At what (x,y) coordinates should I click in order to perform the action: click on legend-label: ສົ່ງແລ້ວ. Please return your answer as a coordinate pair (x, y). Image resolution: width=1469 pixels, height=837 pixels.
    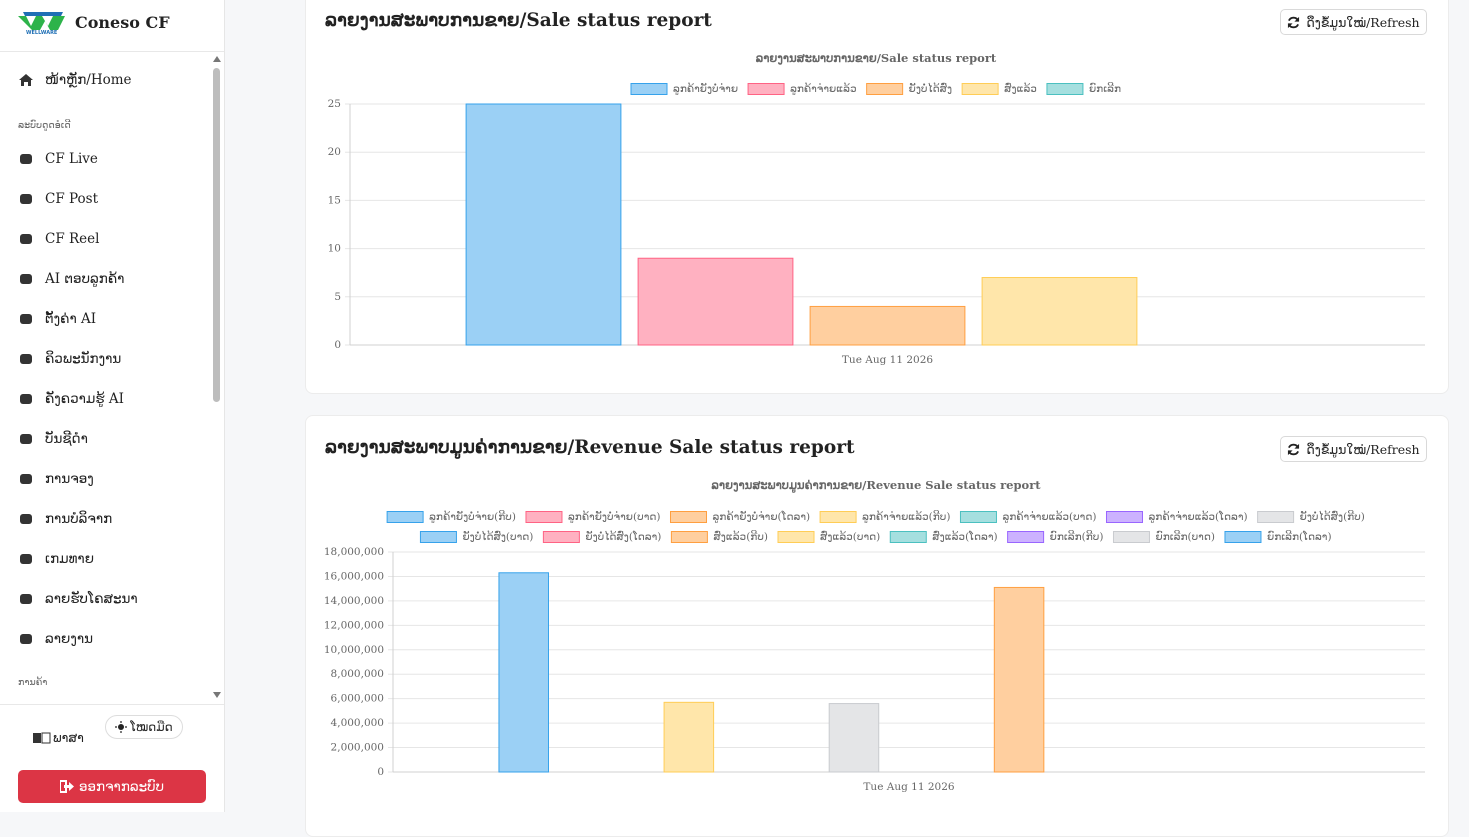
    Looking at the image, I should click on (1020, 88).